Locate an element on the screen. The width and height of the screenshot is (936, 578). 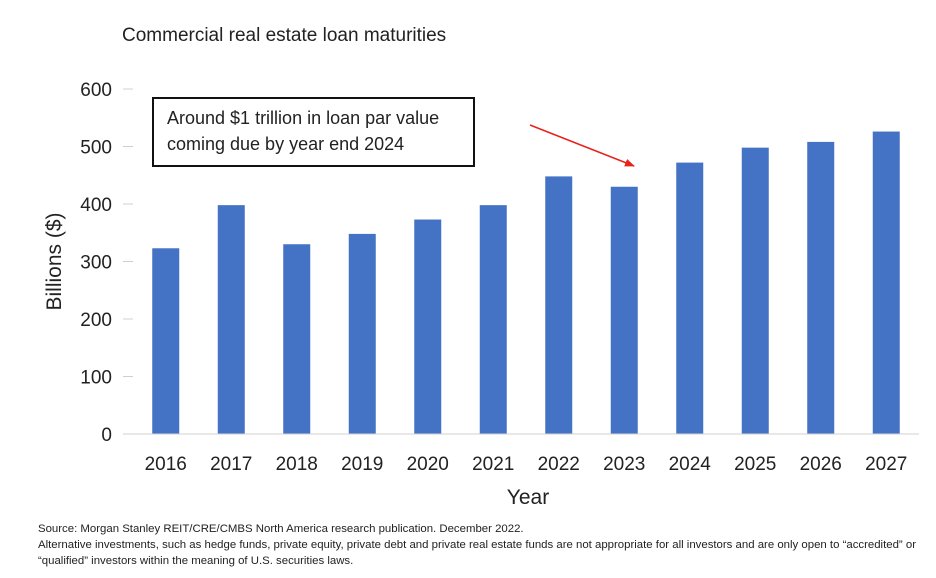
annotation-line-2: coming due by year end 2024 is located at coordinates (285, 144).